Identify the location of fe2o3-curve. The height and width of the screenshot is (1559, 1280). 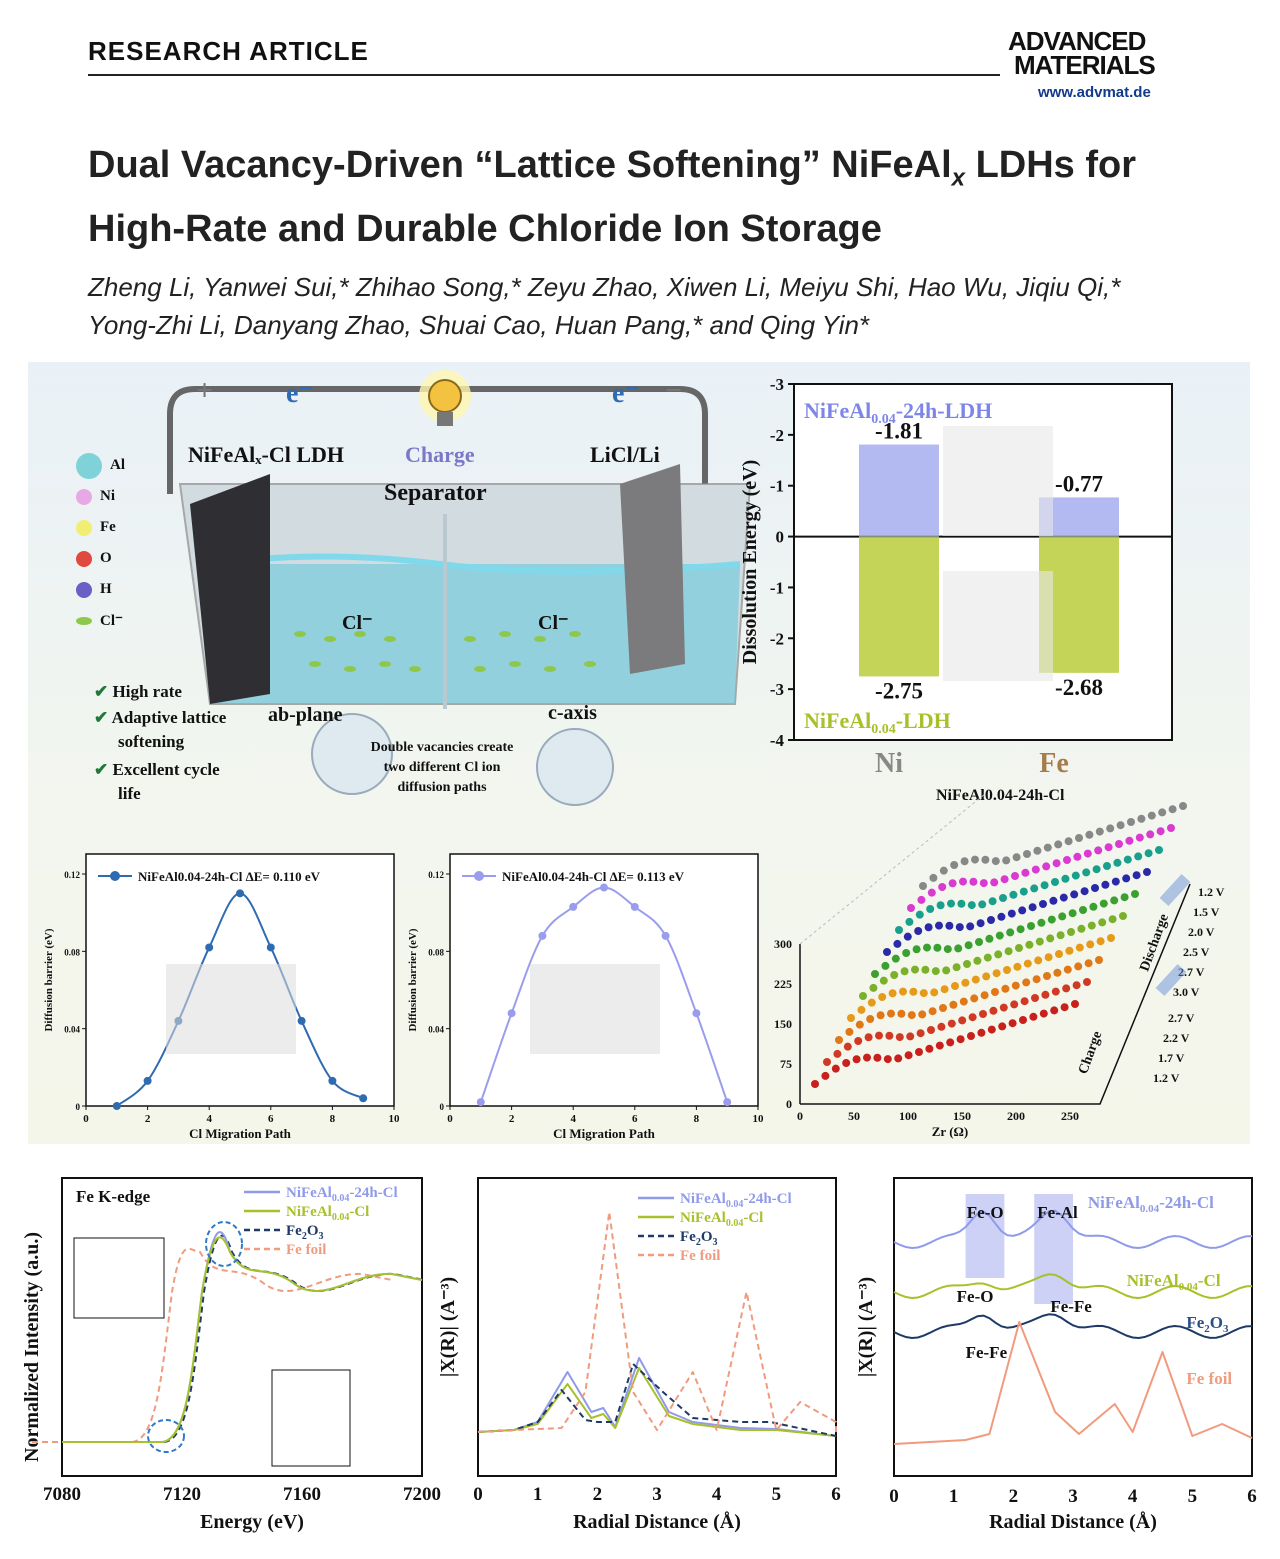
(244, 1338).